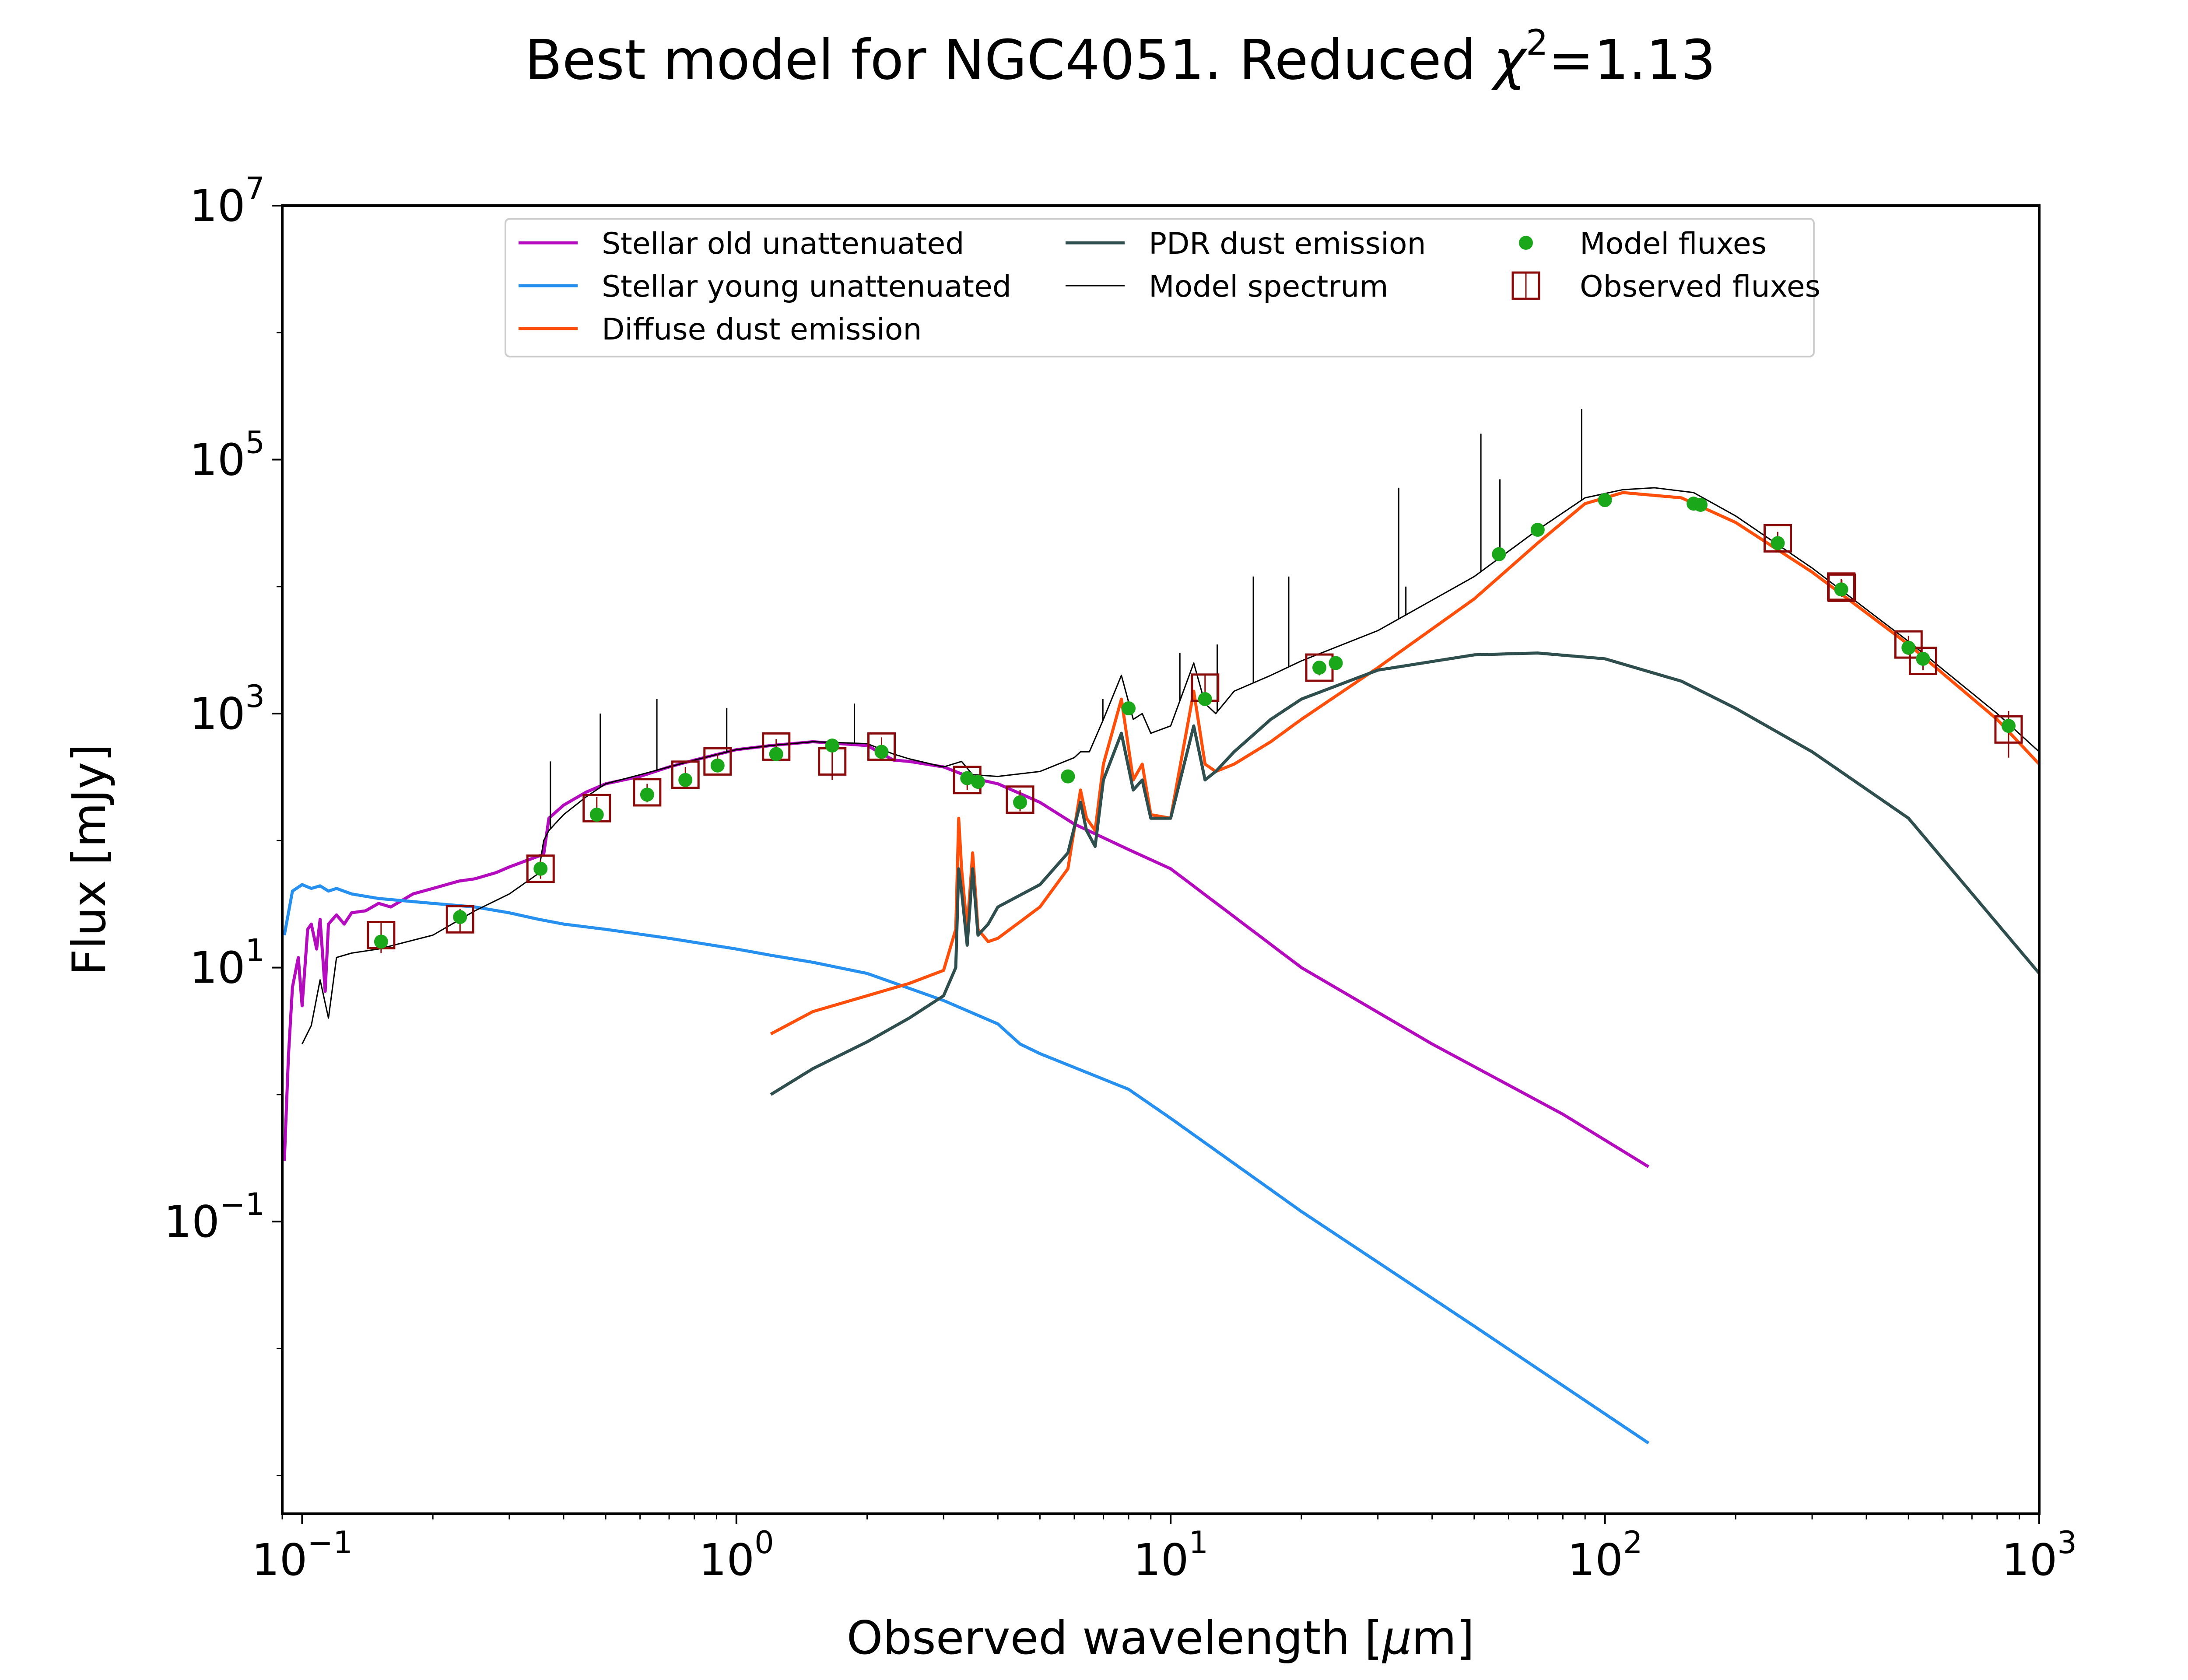  I want to click on chart-title: Best model for NGC4051. Reduced χ2=1.13, so click(1120, 57).